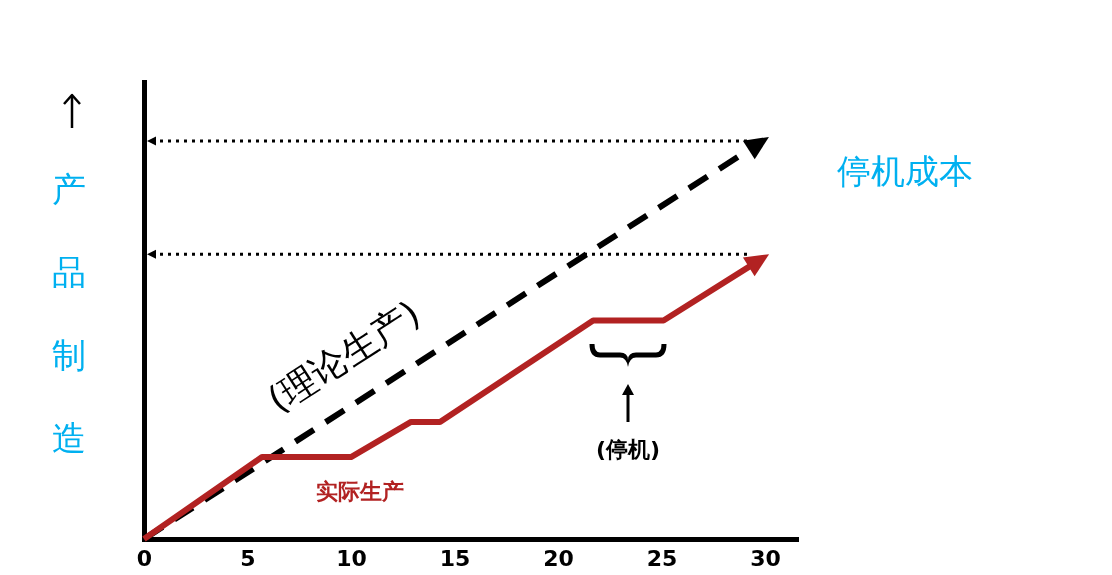 Image resolution: width=1112 pixels, height=575 pixels. I want to click on annotation: (停机), so click(628, 449).